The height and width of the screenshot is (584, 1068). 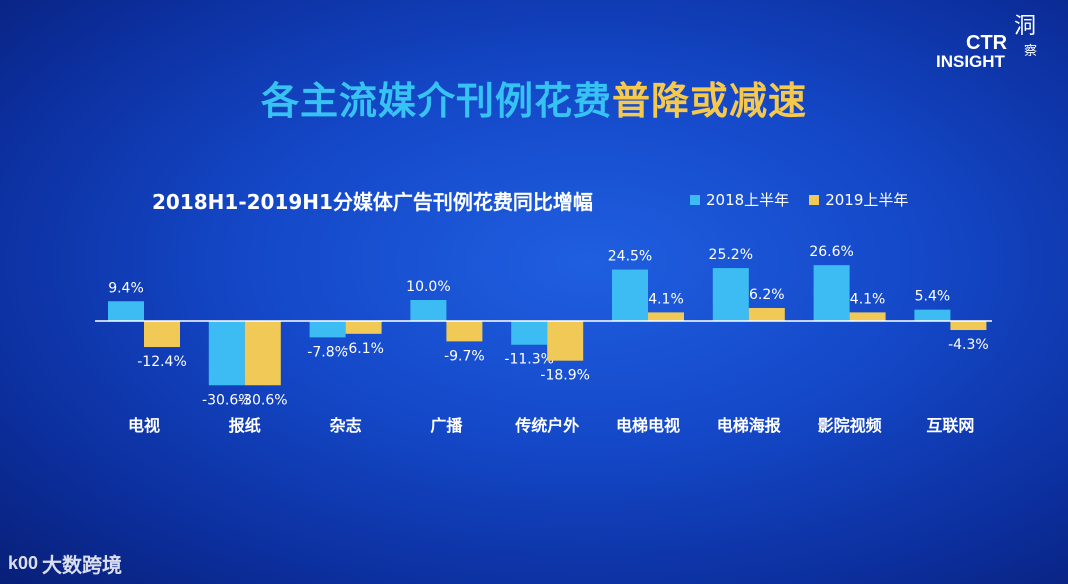 I want to click on data-label-2018-3: 10.0%, so click(x=428, y=287).